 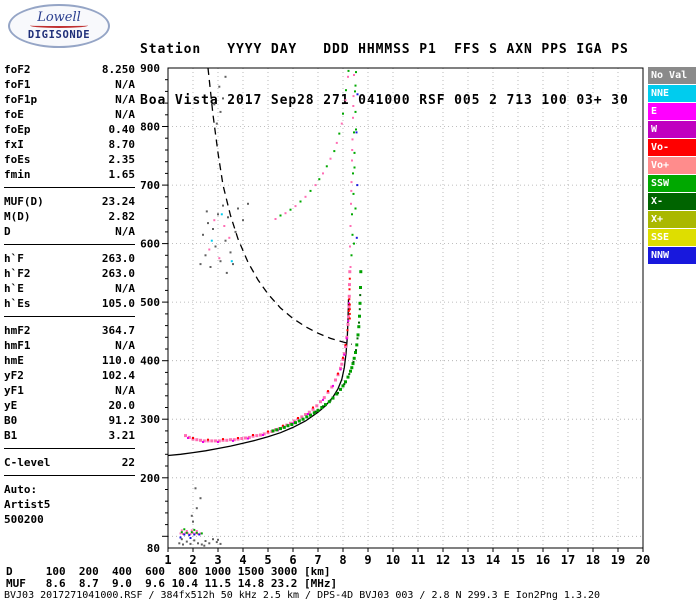 I want to click on svg-text: 80, so click(x=153, y=548).